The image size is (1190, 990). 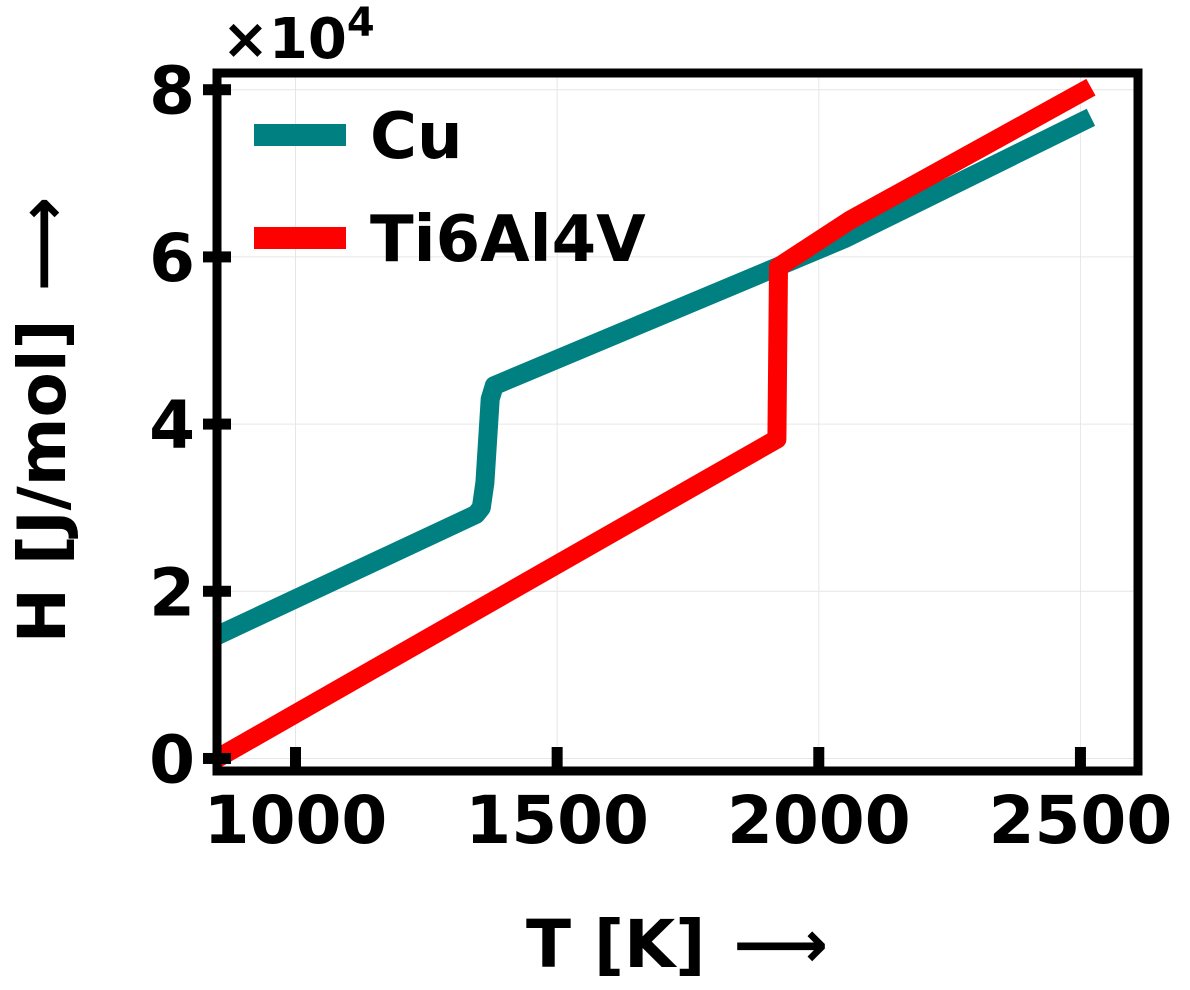 I want to click on x-tick-label: 1500, so click(x=557, y=820).